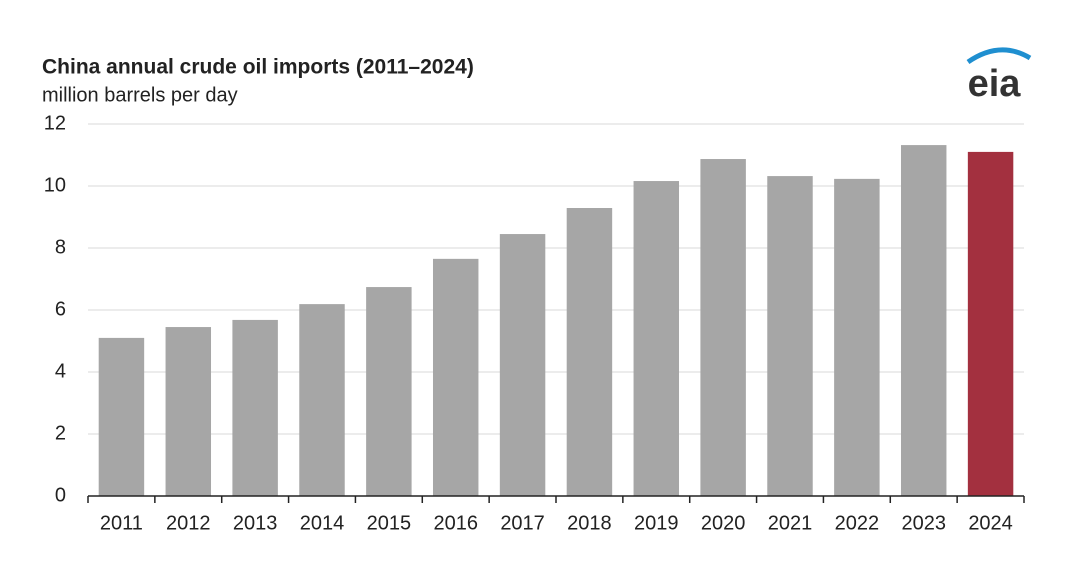  Describe the element at coordinates (389, 523) in the screenshot. I see `x-tick-label: 2015` at that location.